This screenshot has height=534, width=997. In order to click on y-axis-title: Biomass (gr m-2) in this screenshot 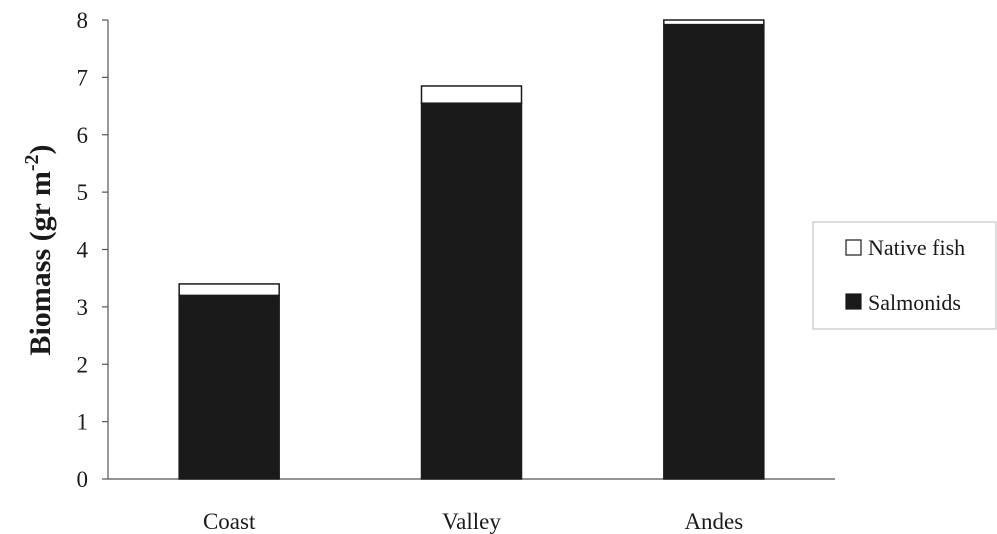, I will do `click(39, 249)`.